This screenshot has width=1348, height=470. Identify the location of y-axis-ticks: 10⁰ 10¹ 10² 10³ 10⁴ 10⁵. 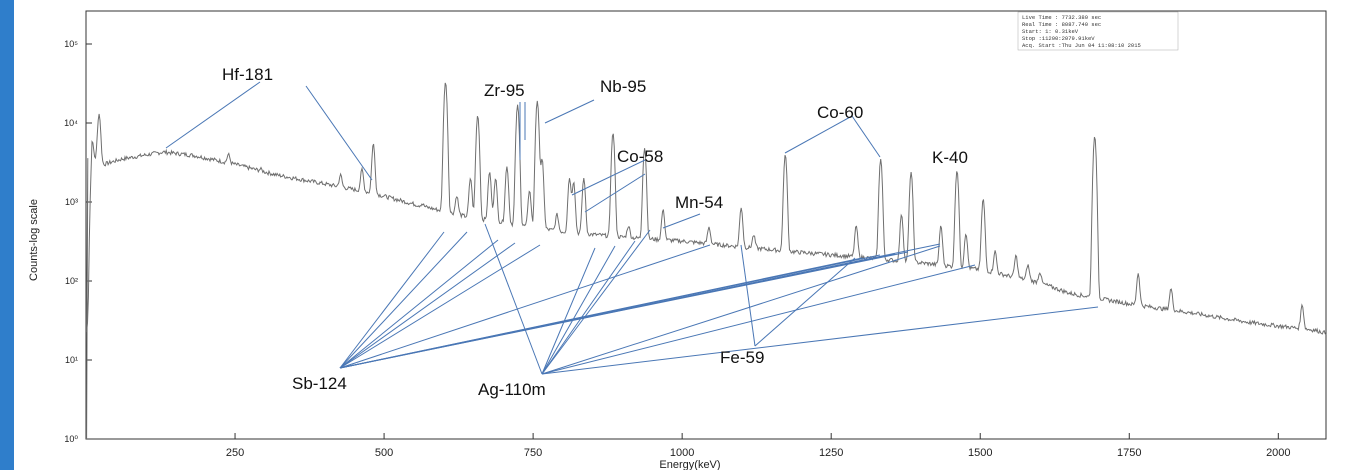
(78, 241).